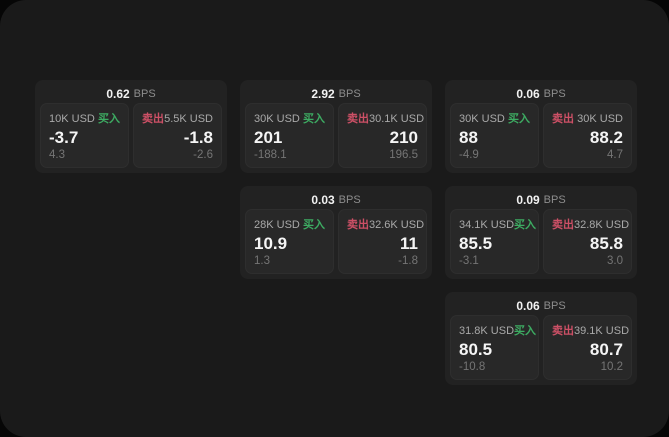 This screenshot has height=437, width=669. I want to click on sell-amount: 39.1K USD, so click(602, 331).